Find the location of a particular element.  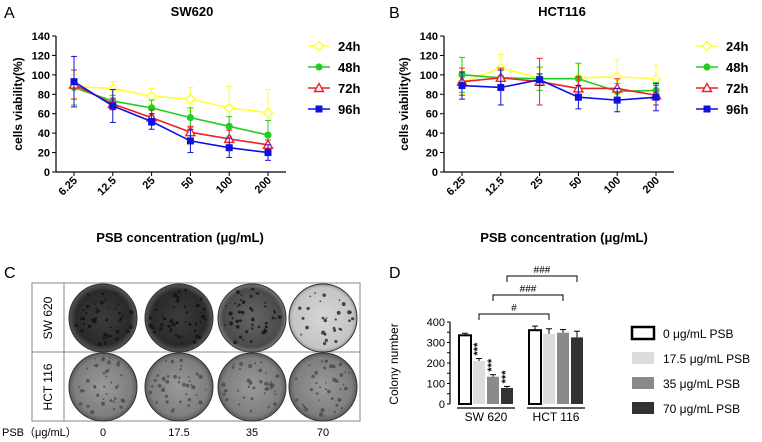

legend-swatch is located at coordinates (643, 333).